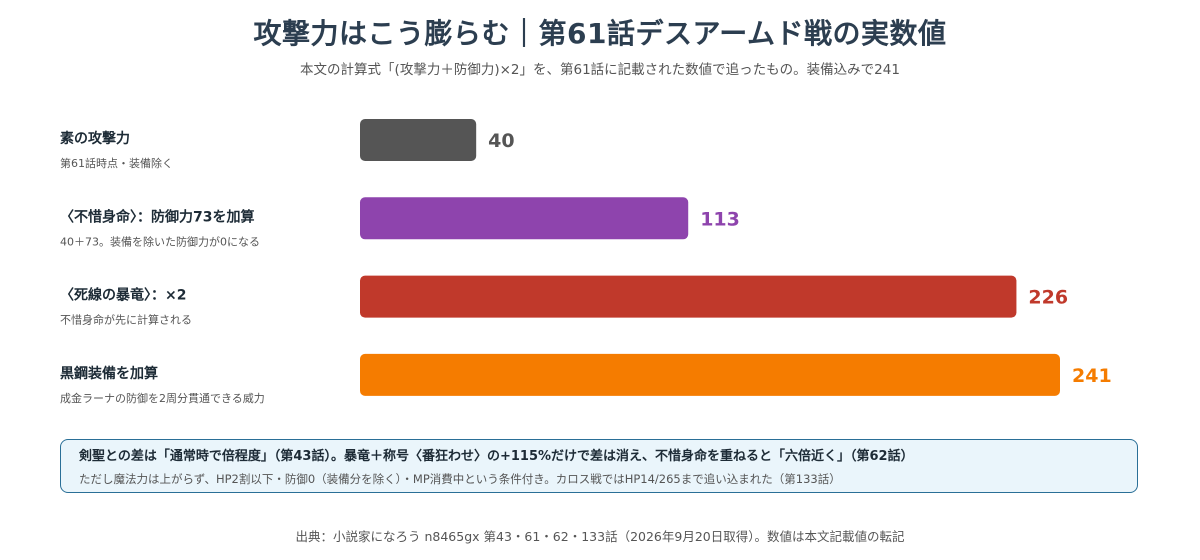 The width and height of the screenshot is (1200, 560). Describe the element at coordinates (123, 295) in the screenshot. I see `category-label: 〈死線の暴竜〉：×2` at that location.